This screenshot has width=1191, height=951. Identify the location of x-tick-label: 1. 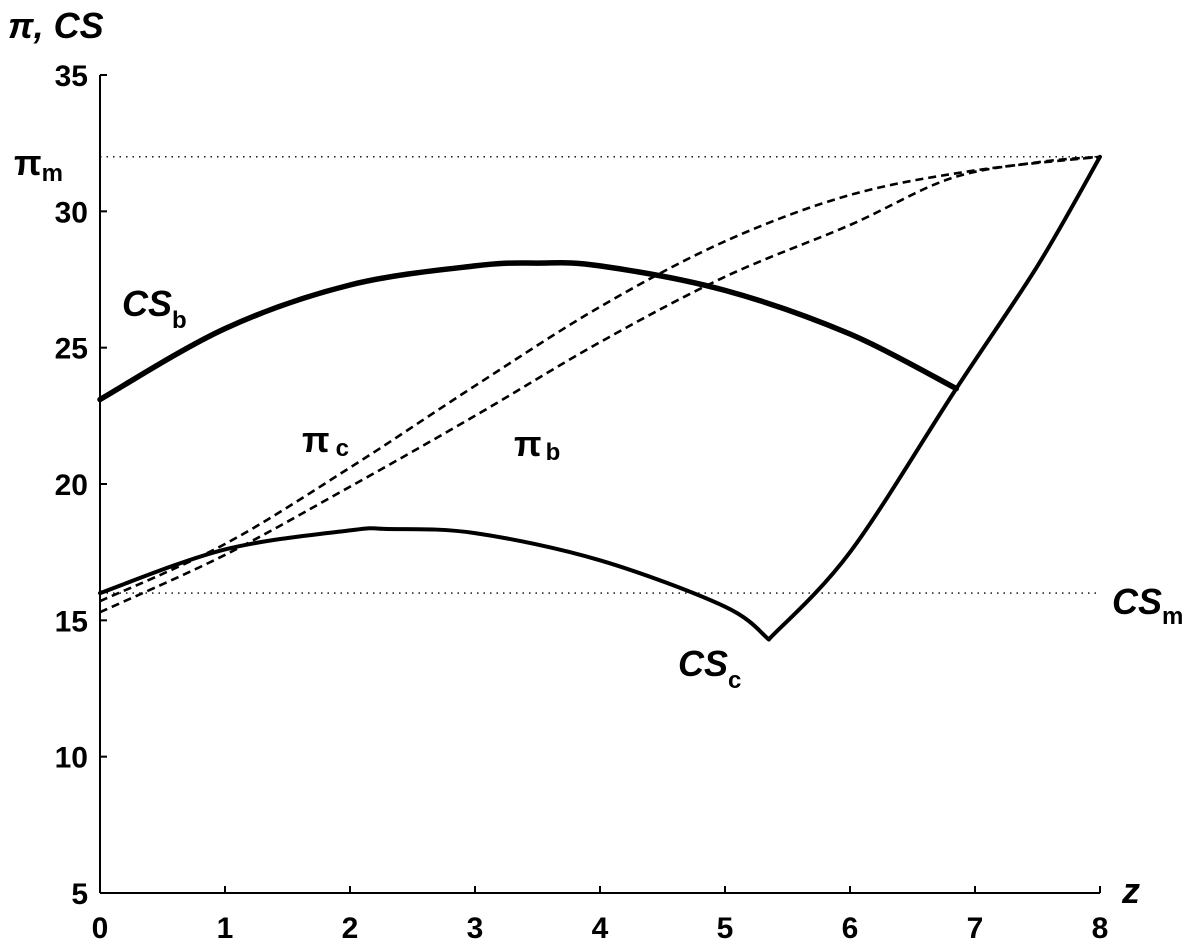
(225, 928).